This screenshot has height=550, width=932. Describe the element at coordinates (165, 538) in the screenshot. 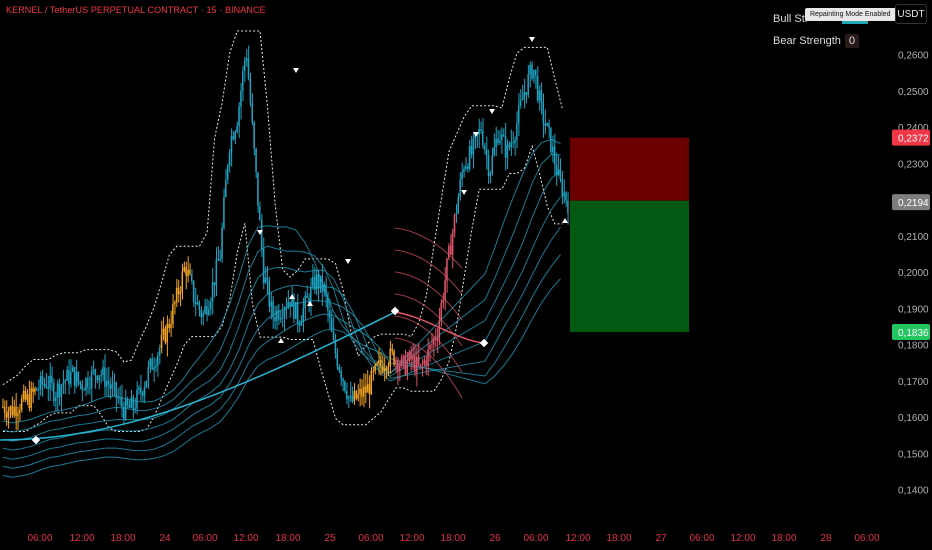

I see `time-tick-label: 24` at that location.